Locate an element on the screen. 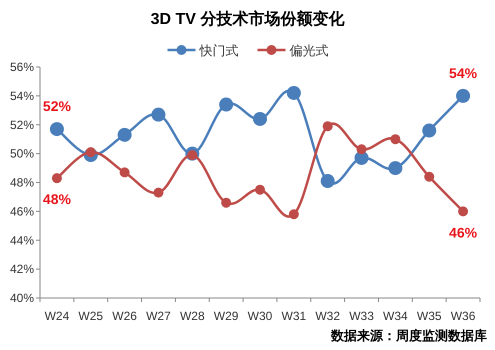 The image size is (495, 350). x-tick-label: W31 is located at coordinates (294, 316).